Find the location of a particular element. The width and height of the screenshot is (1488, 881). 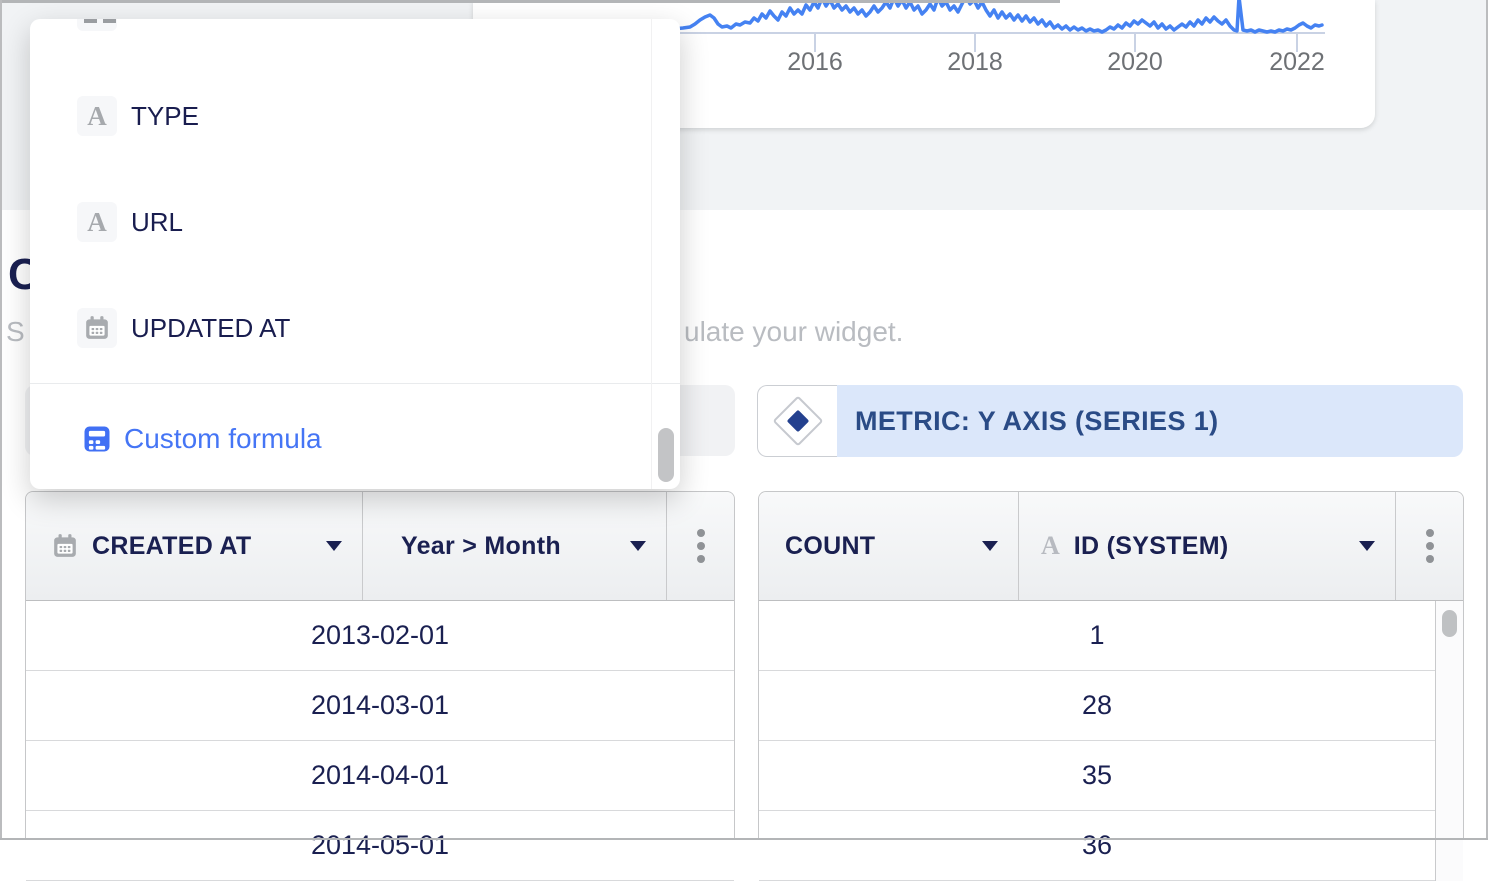

dropdown-item-label: URL is located at coordinates (157, 221).